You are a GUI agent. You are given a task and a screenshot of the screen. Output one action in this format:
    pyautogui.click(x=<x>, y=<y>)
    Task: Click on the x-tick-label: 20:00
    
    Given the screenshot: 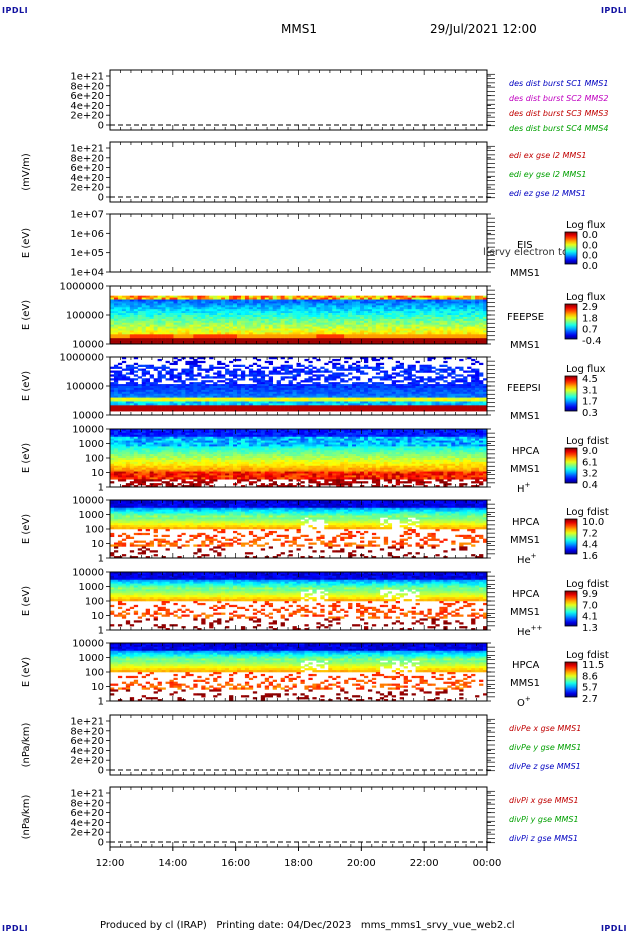 What is the action you would take?
    pyautogui.click(x=361, y=863)
    